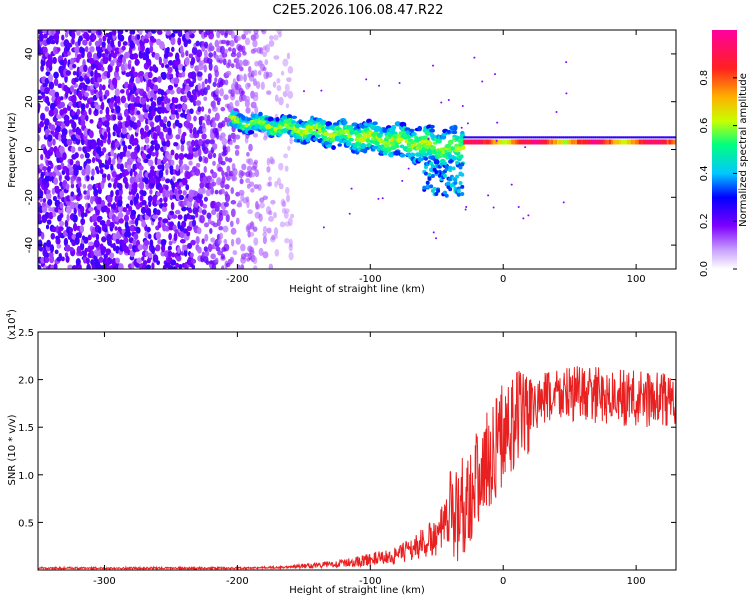 The height and width of the screenshot is (600, 750). Describe the element at coordinates (357, 590) in the screenshot. I see `snr-x-label: Height of straight line (km)` at that location.